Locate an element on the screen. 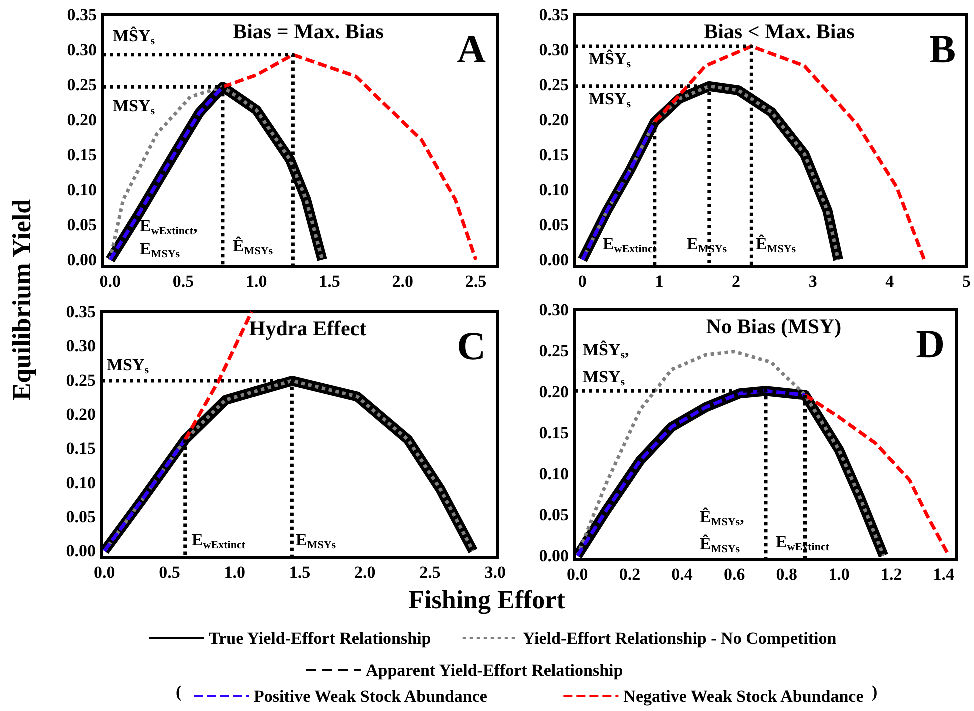 This screenshot has height=711, width=974. chart-subtitle: D is located at coordinates (930, 344).